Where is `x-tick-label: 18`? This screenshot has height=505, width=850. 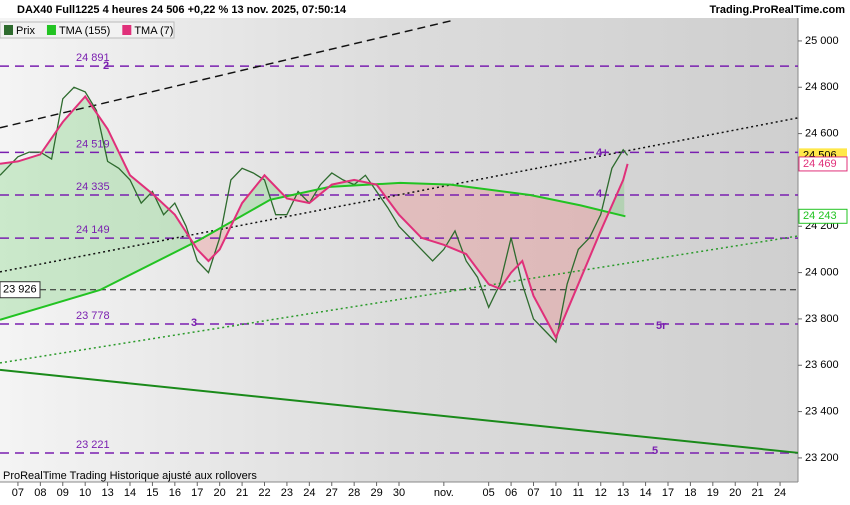
x-tick-label: 18 is located at coordinates (690, 493).